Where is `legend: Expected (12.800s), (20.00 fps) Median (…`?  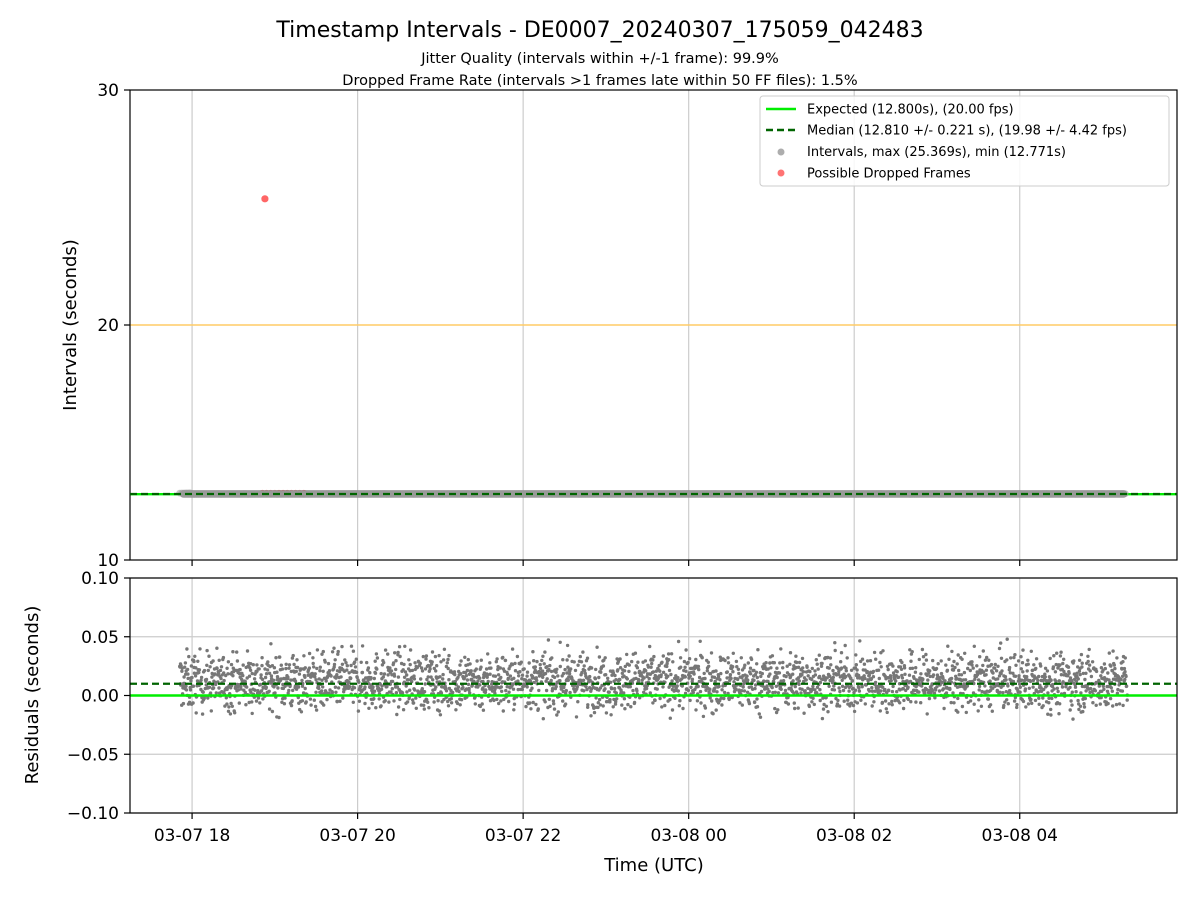
legend: Expected (12.800s), (20.00 fps) Median (… is located at coordinates (964, 141).